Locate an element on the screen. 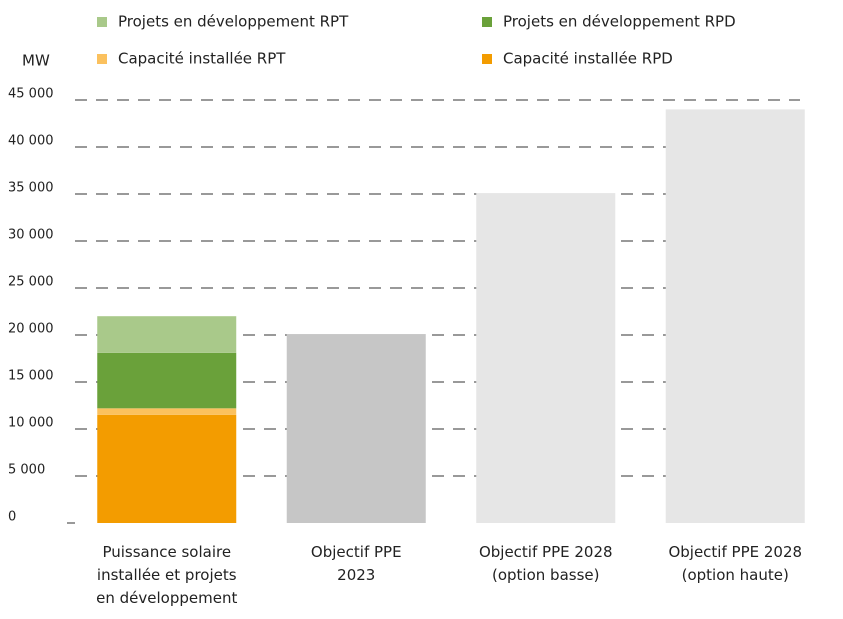  y-tick-label: 45 000 is located at coordinates (31, 94).